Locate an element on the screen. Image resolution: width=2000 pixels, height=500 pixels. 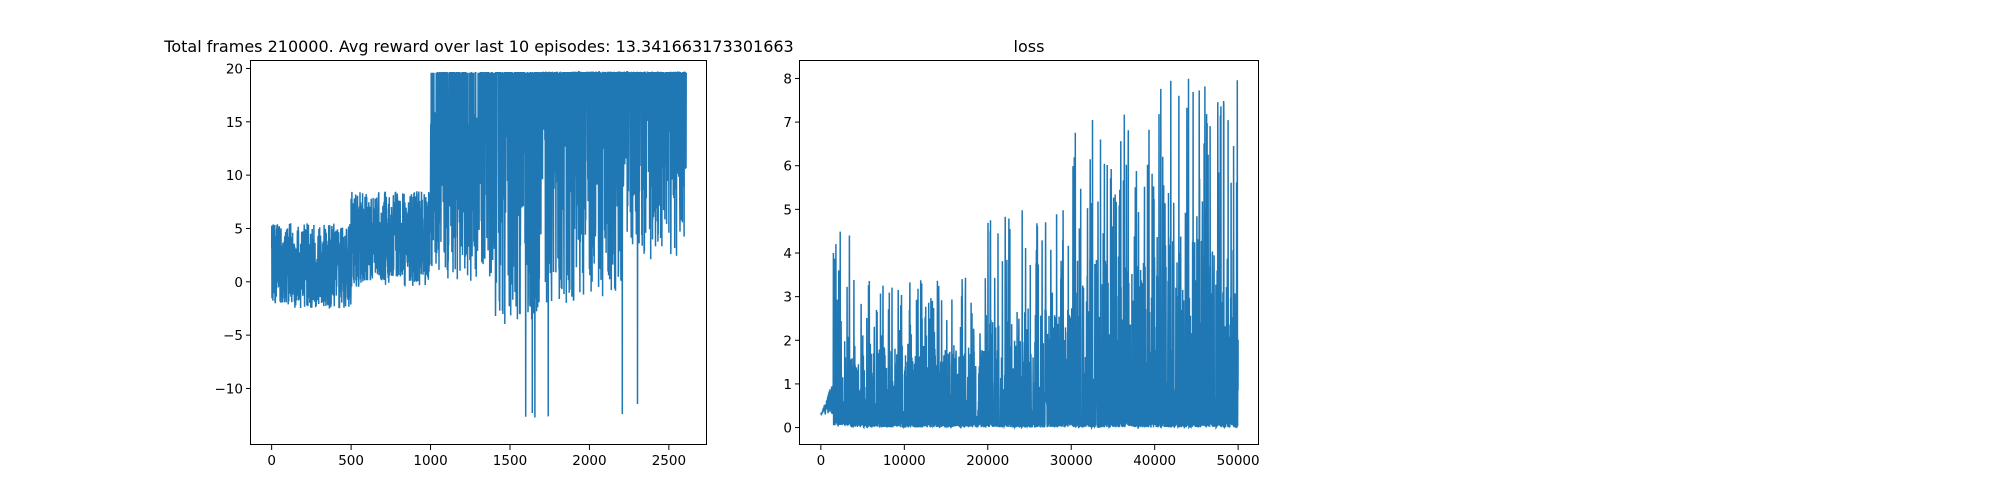
y-tick-label: 2 is located at coordinates (787, 341).